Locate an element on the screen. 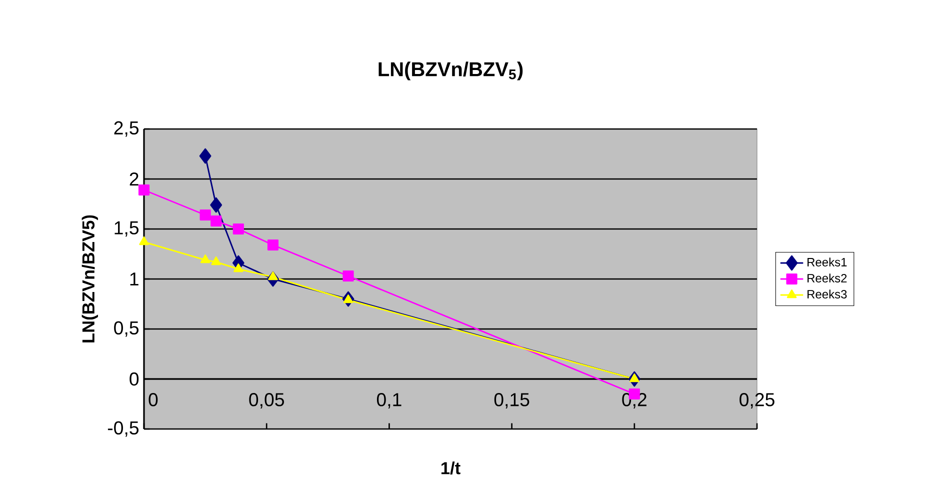  legend-label: Reeks3 is located at coordinates (827, 294).